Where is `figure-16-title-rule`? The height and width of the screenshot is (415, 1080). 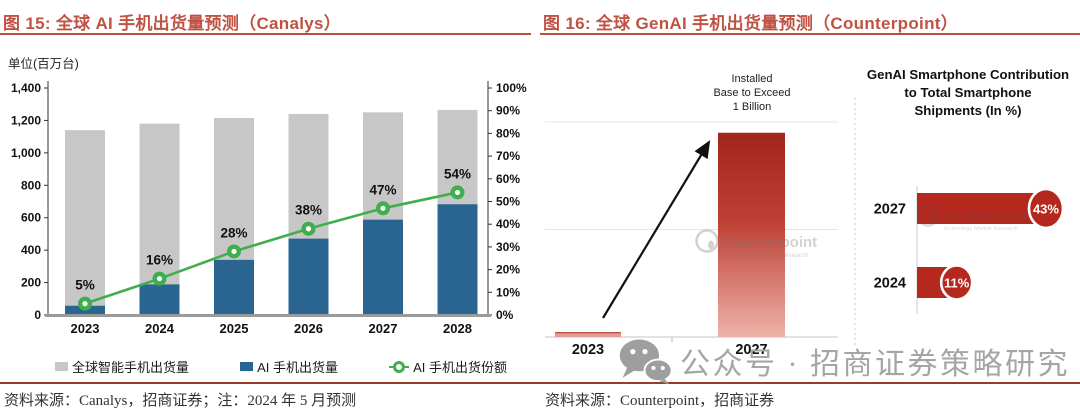 figure-16-title-rule is located at coordinates (810, 34).